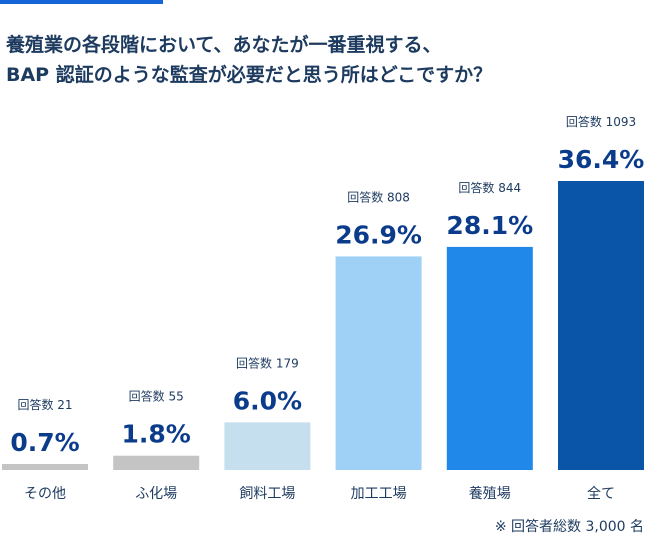  What do you see at coordinates (601, 493) in the screenshot?
I see `category-label-6: 全て` at bounding box center [601, 493].